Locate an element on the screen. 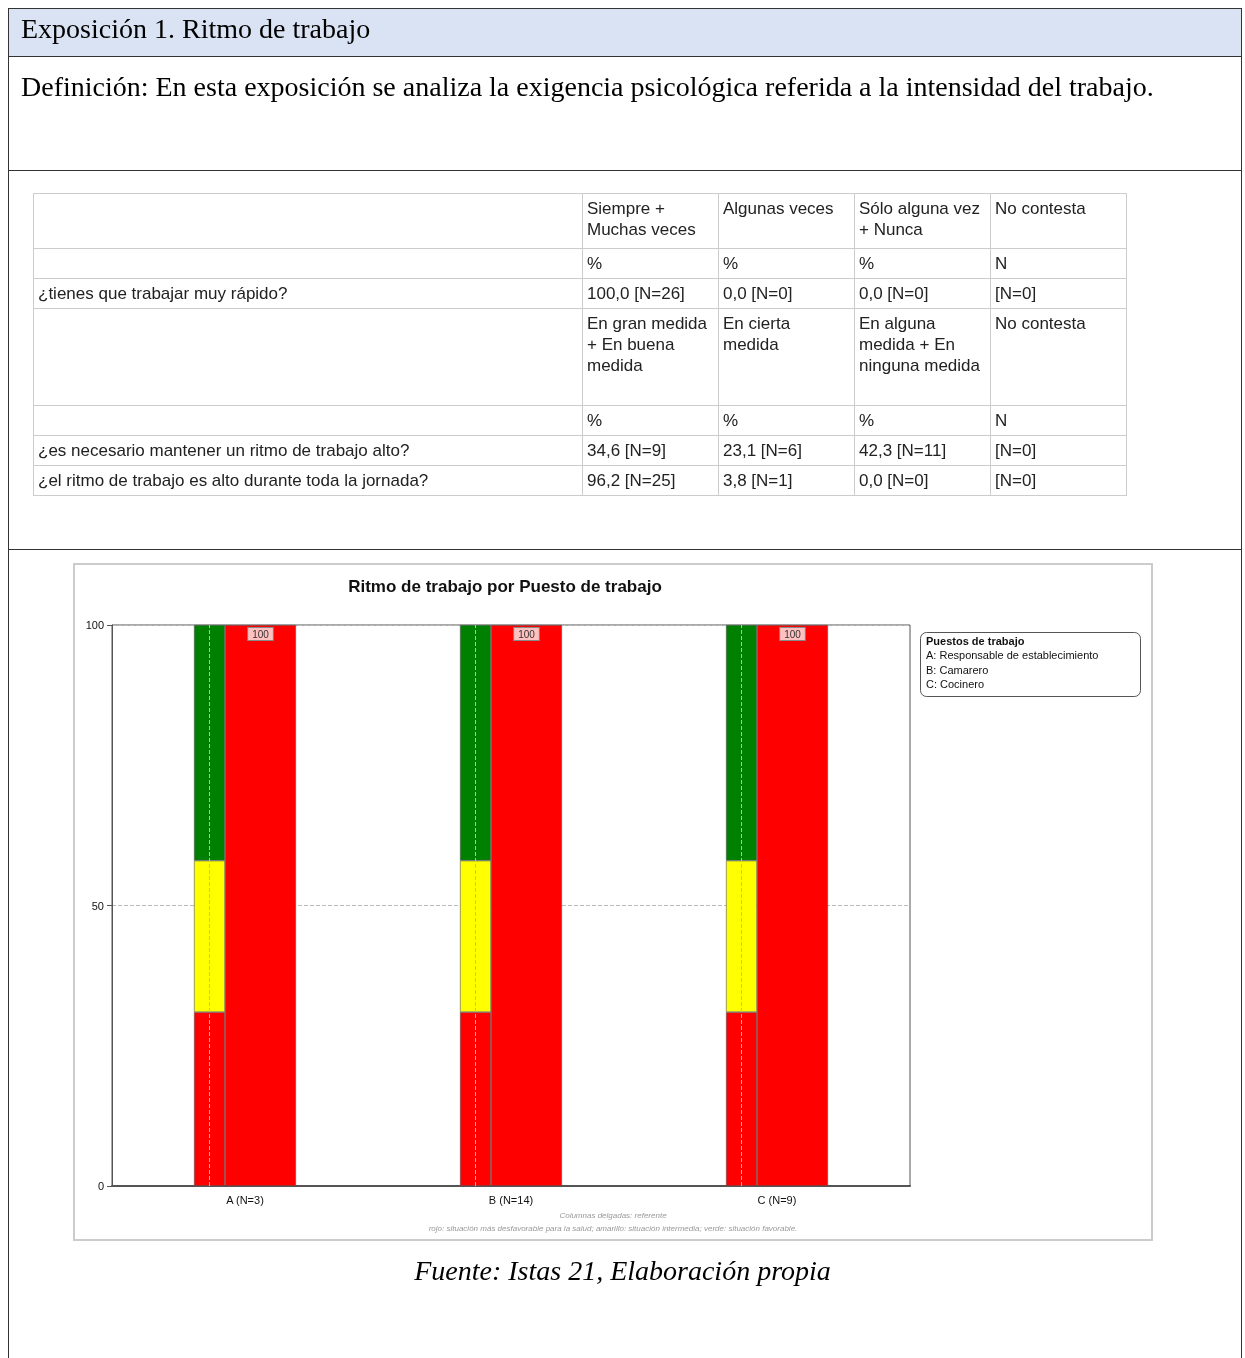  chart-title: Ritmo de trabajo por Puesto de trabajo is located at coordinates (505, 586).